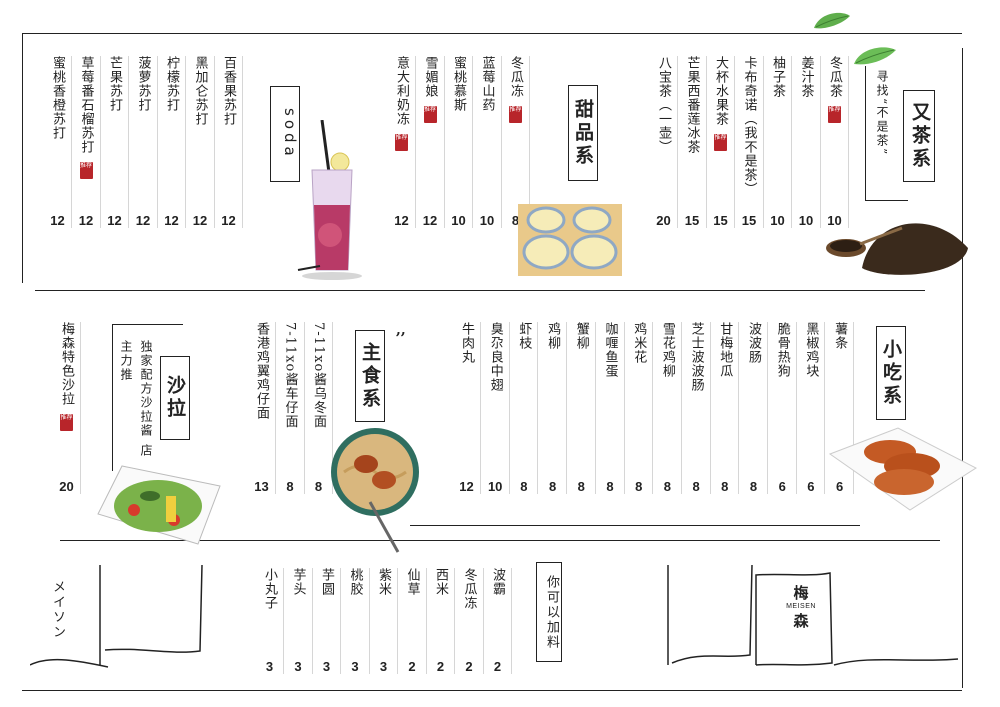  What do you see at coordinates (553, 336) in the screenshot?
I see `snack-item-name: 鸡柳` at bounding box center [553, 336].